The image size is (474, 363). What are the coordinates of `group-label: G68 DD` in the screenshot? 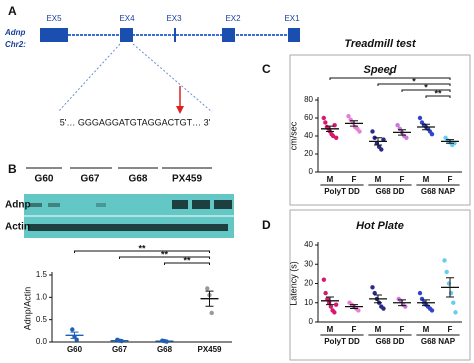 It's located at (390, 341).